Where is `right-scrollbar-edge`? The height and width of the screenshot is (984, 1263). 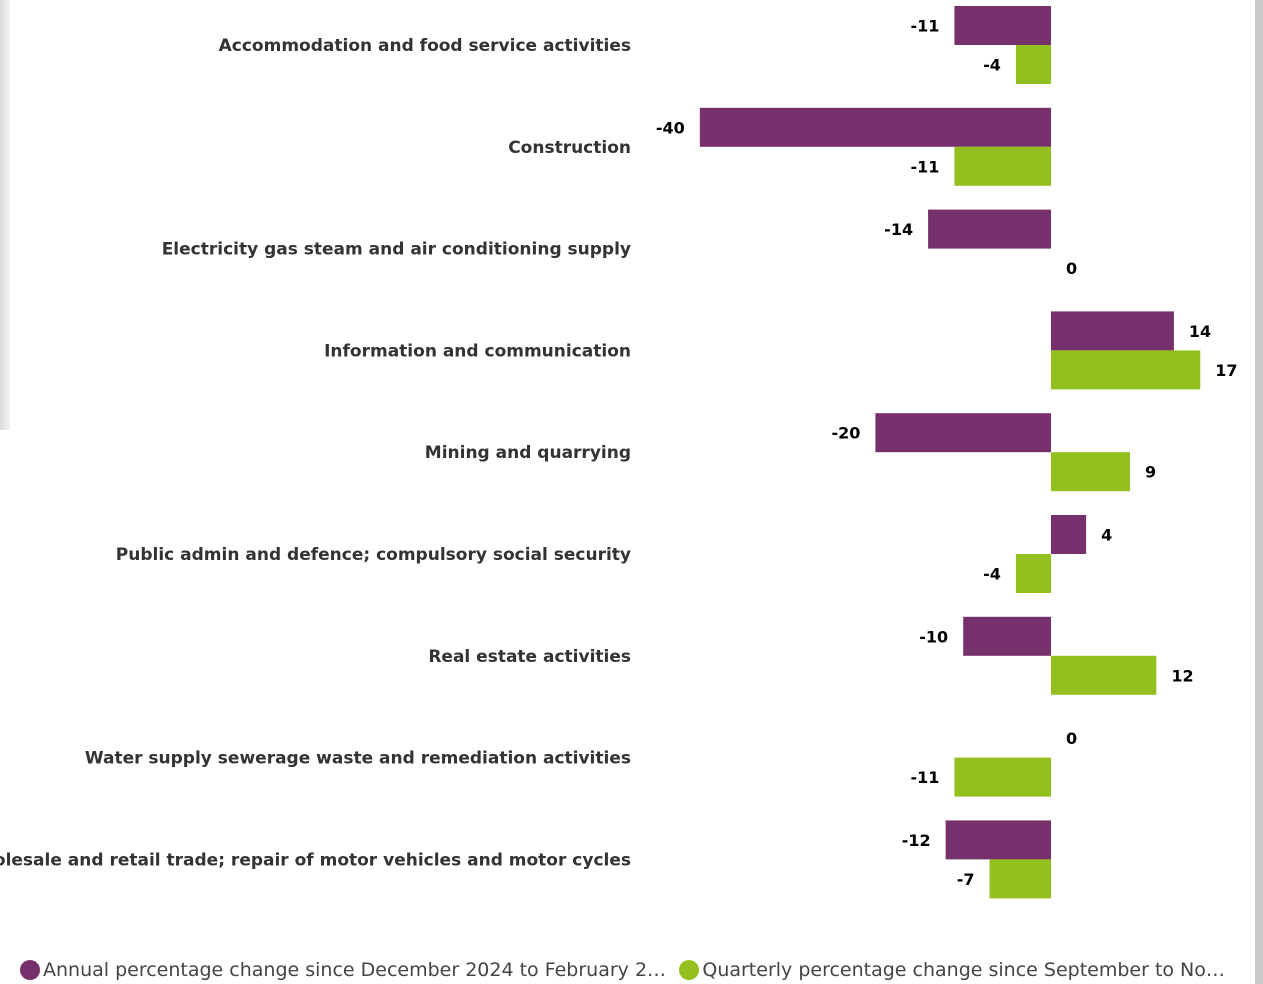 right-scrollbar-edge is located at coordinates (1259, 492).